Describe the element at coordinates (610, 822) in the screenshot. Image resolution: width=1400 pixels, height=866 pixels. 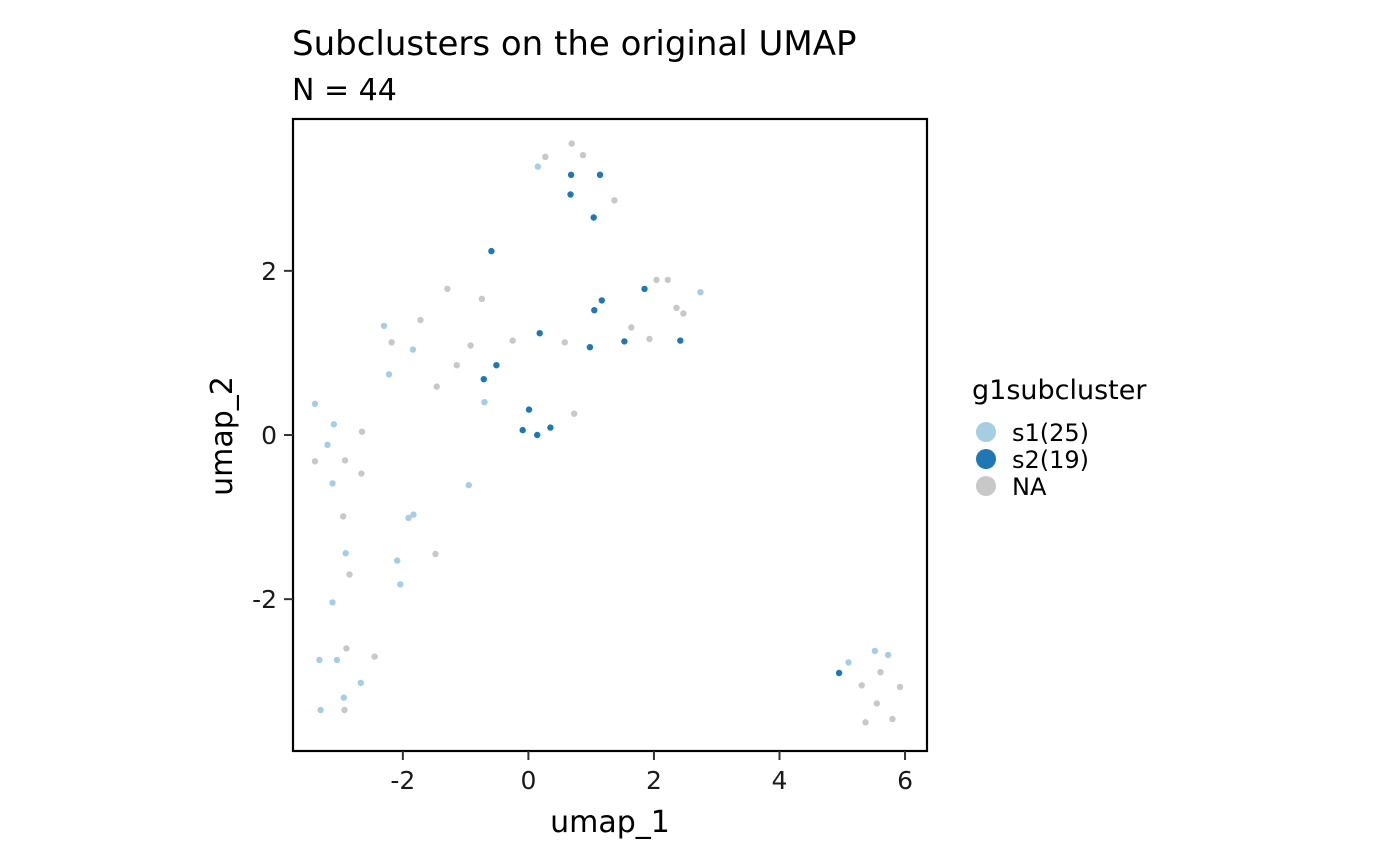
I see `x-axis-label: umap_1` at that location.